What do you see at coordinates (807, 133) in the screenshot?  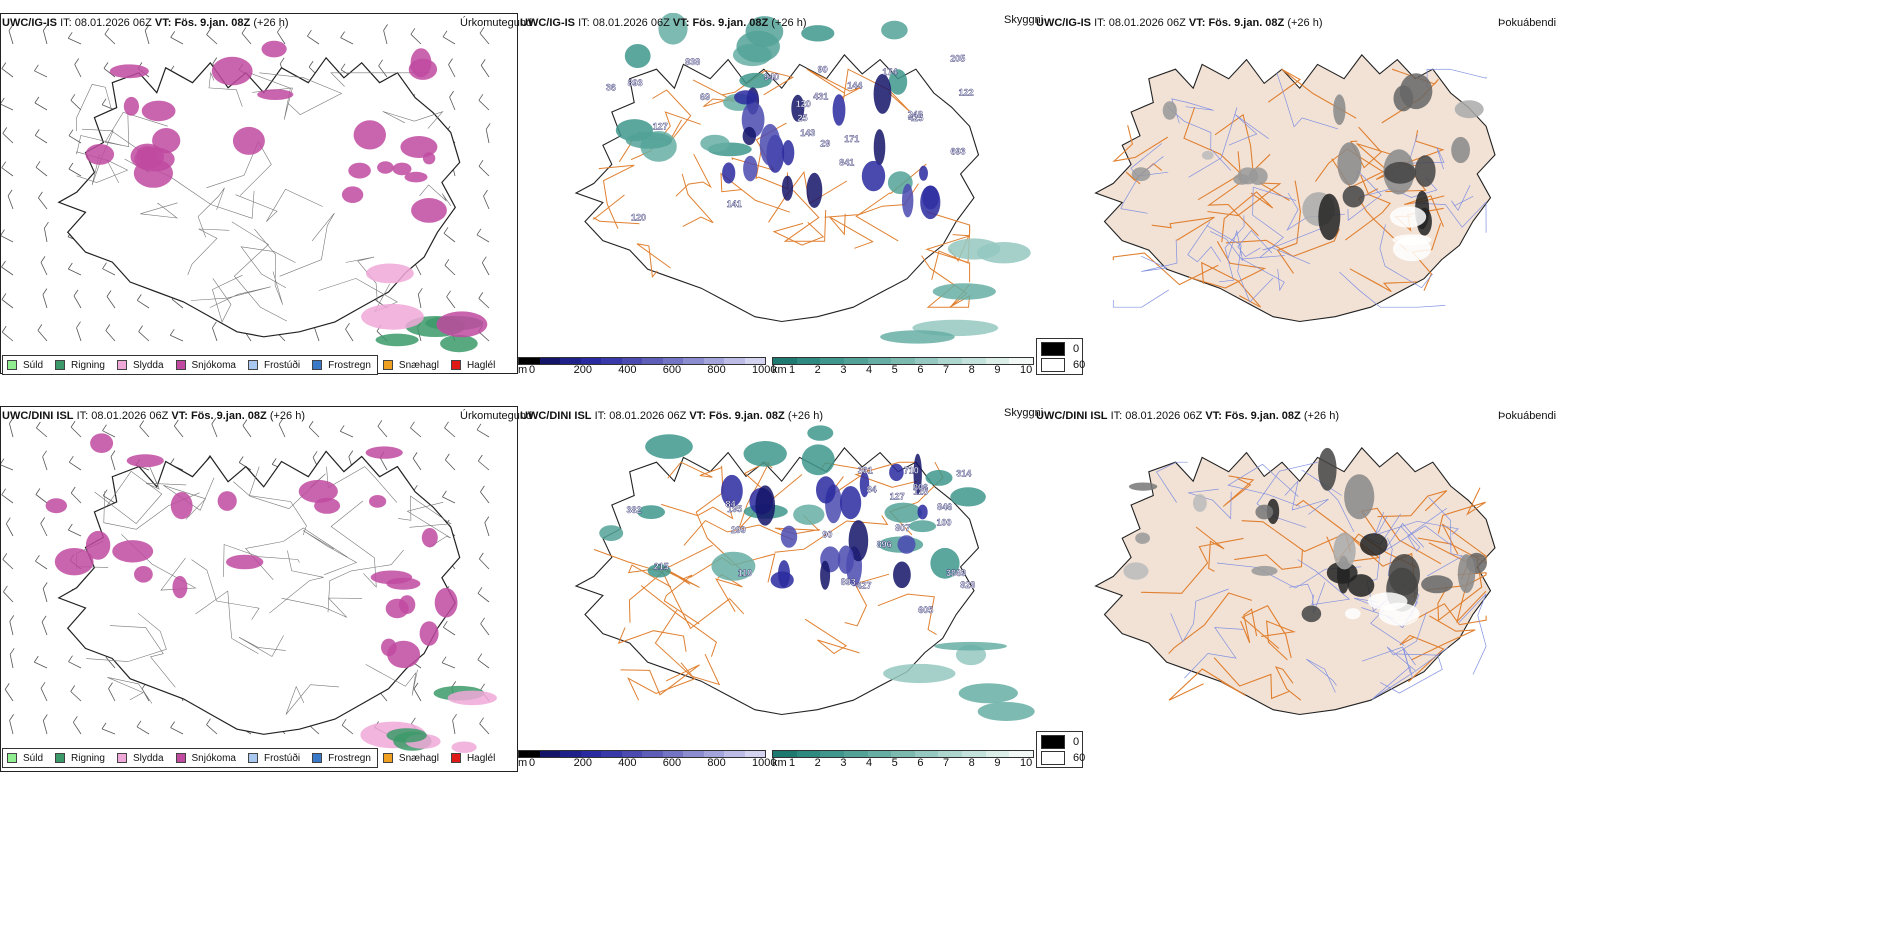 I see `cloud-base-label: 143` at bounding box center [807, 133].